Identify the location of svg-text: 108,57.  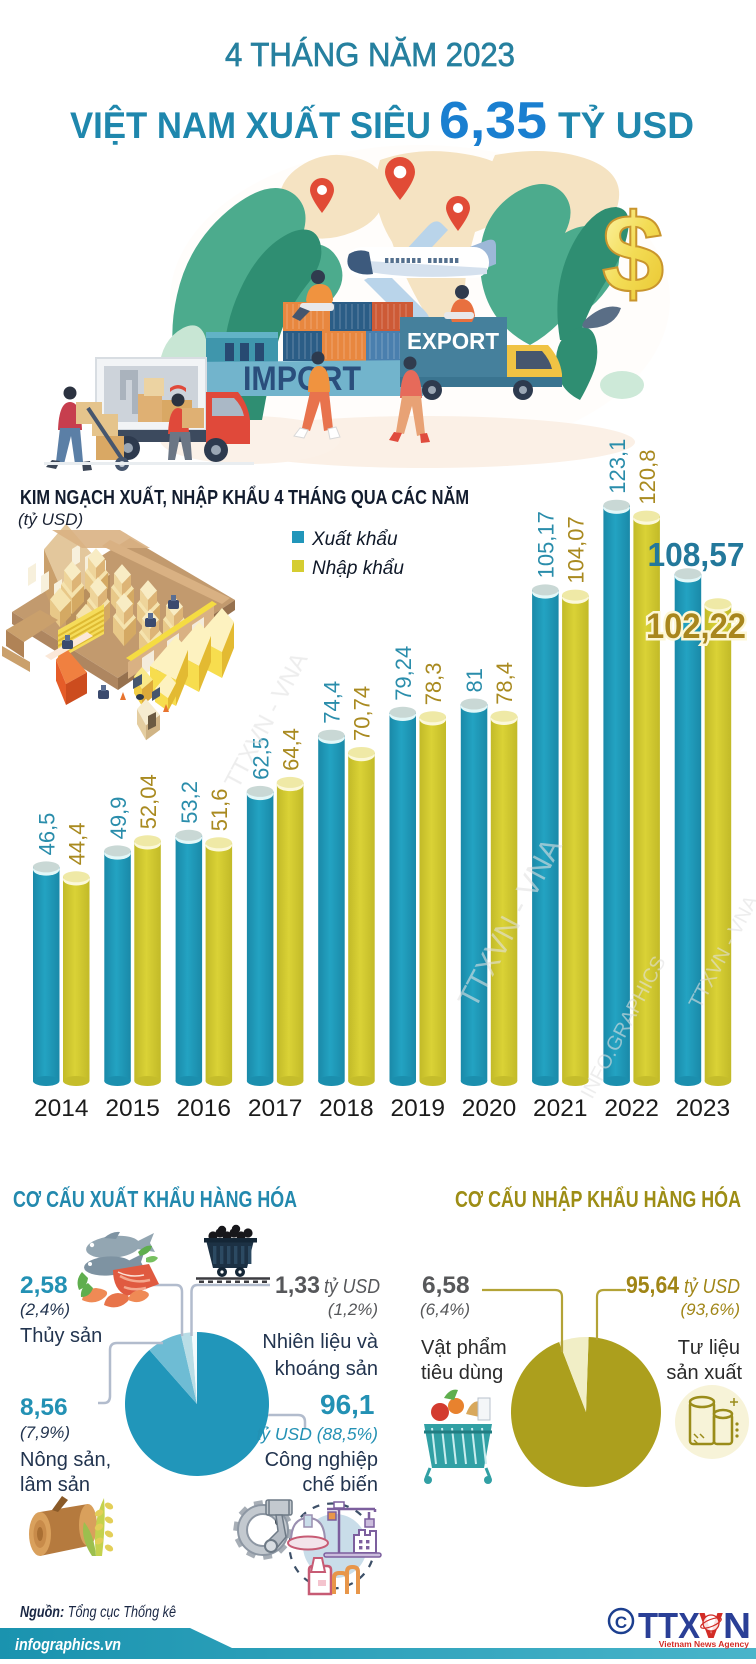
(696, 554).